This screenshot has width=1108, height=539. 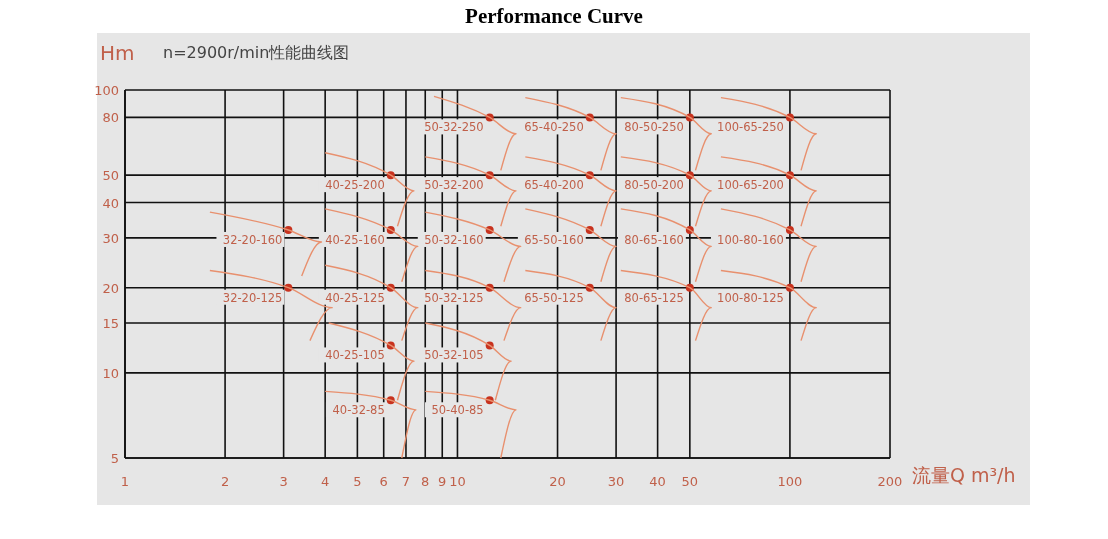 I want to click on x-tick-label: 1, so click(x=125, y=481).